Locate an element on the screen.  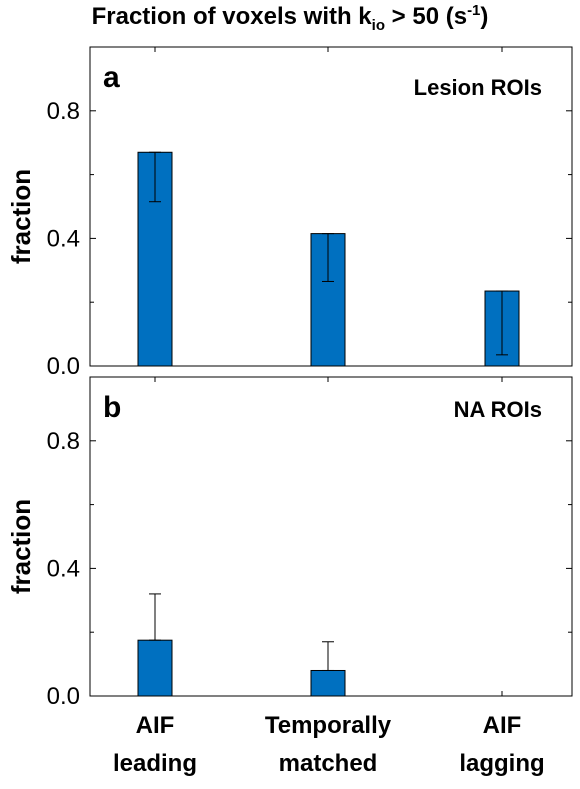
panel-annotation: NA ROIs is located at coordinates (498, 409).